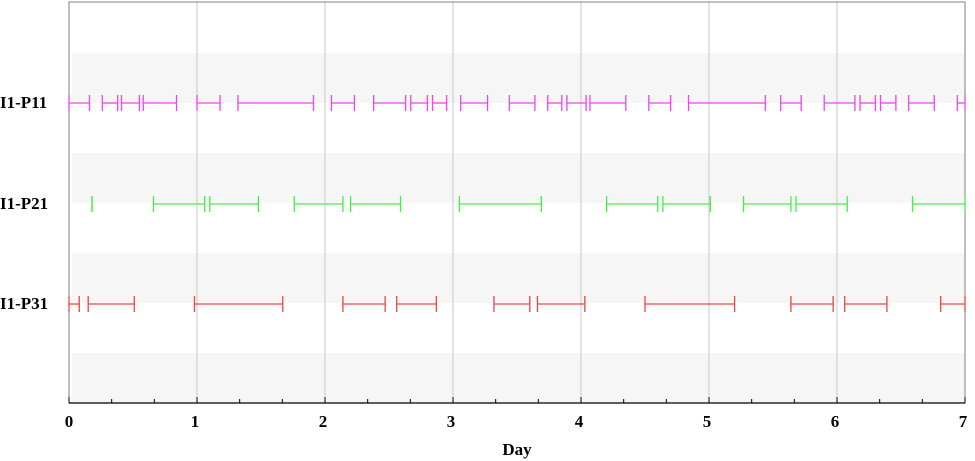  Describe the element at coordinates (517, 449) in the screenshot. I see `x-axis-title: Day` at that location.